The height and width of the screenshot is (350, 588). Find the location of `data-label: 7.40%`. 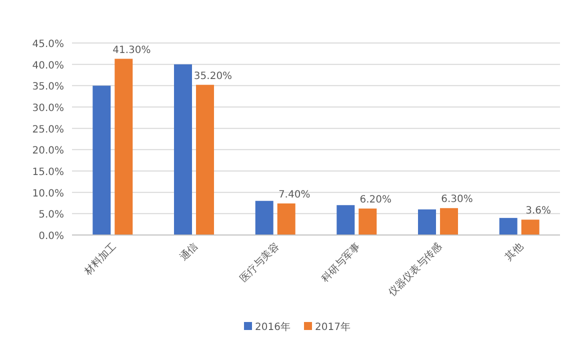

data-label: 7.40% is located at coordinates (294, 194).